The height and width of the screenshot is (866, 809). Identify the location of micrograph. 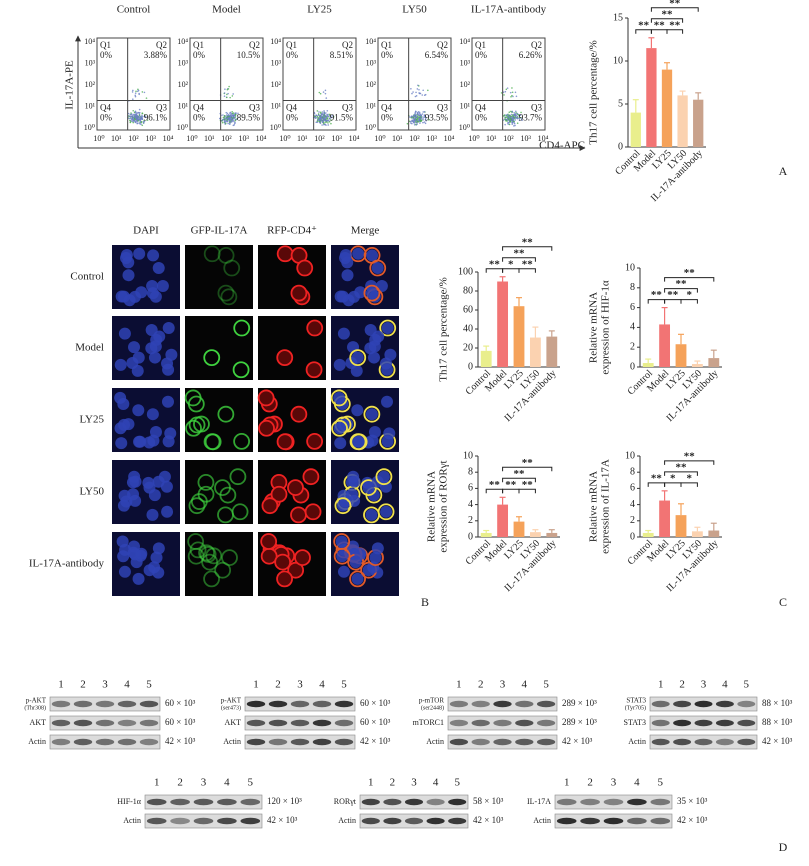
(219, 348).